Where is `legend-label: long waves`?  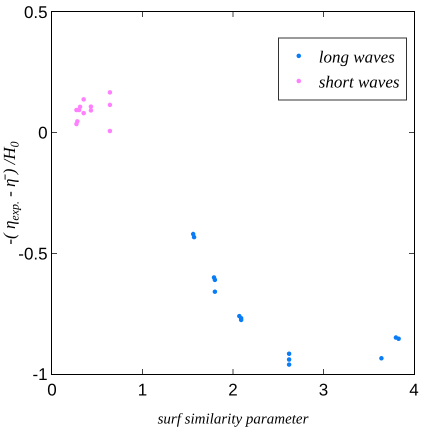
legend-label: long waves is located at coordinates (357, 57).